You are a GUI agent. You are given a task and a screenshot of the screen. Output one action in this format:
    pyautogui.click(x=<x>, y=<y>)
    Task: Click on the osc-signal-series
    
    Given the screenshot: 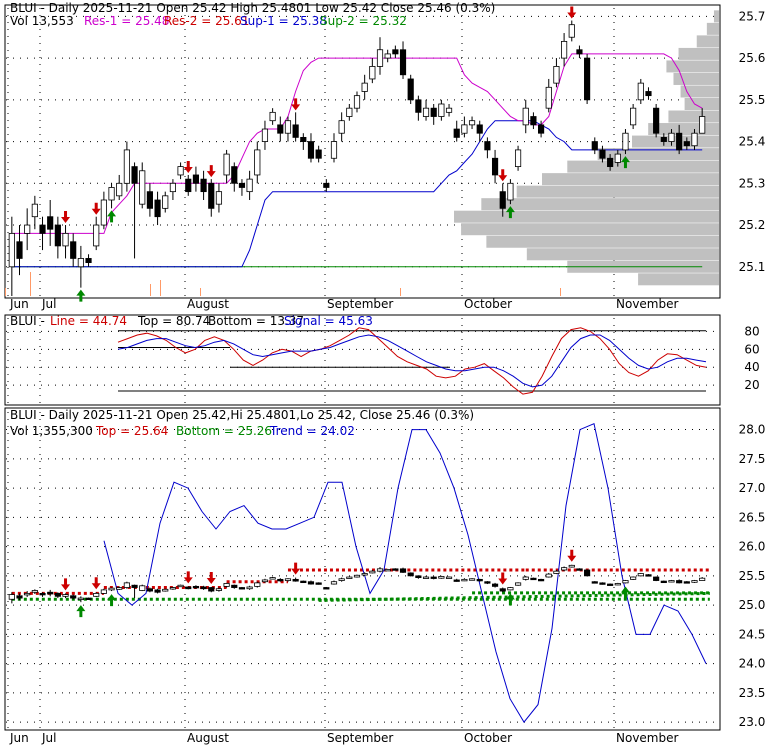 What is the action you would take?
    pyautogui.click(x=412, y=361)
    